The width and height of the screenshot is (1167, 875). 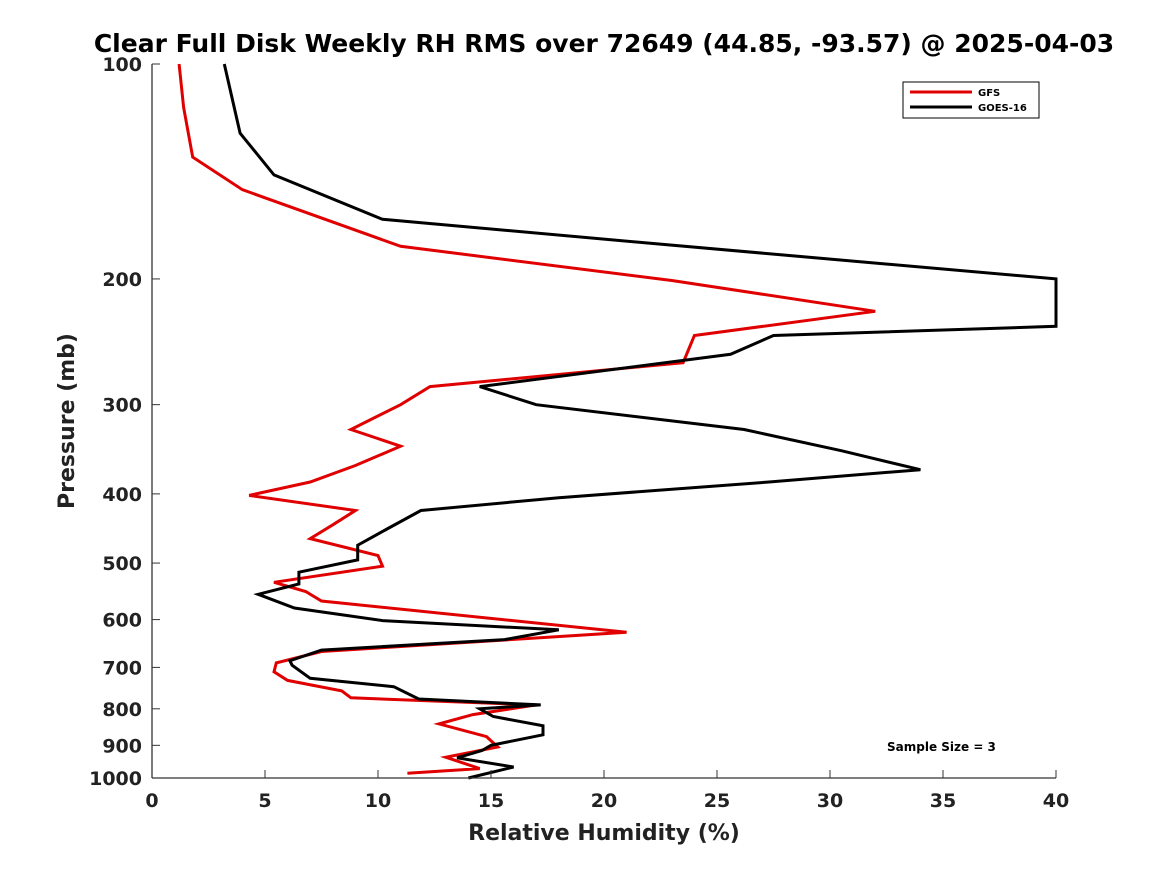 What do you see at coordinates (122, 280) in the screenshot?
I see `y-tick-label: 200` at bounding box center [122, 280].